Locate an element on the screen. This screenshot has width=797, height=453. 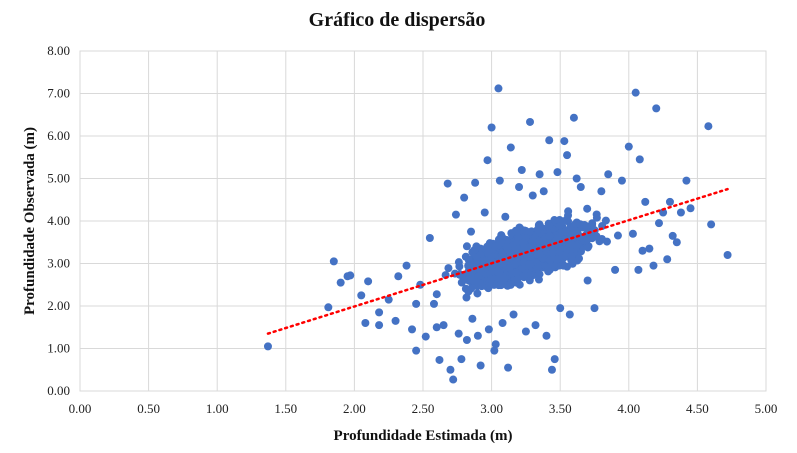
y-tick-label: 6.00 is located at coordinates (58, 135).